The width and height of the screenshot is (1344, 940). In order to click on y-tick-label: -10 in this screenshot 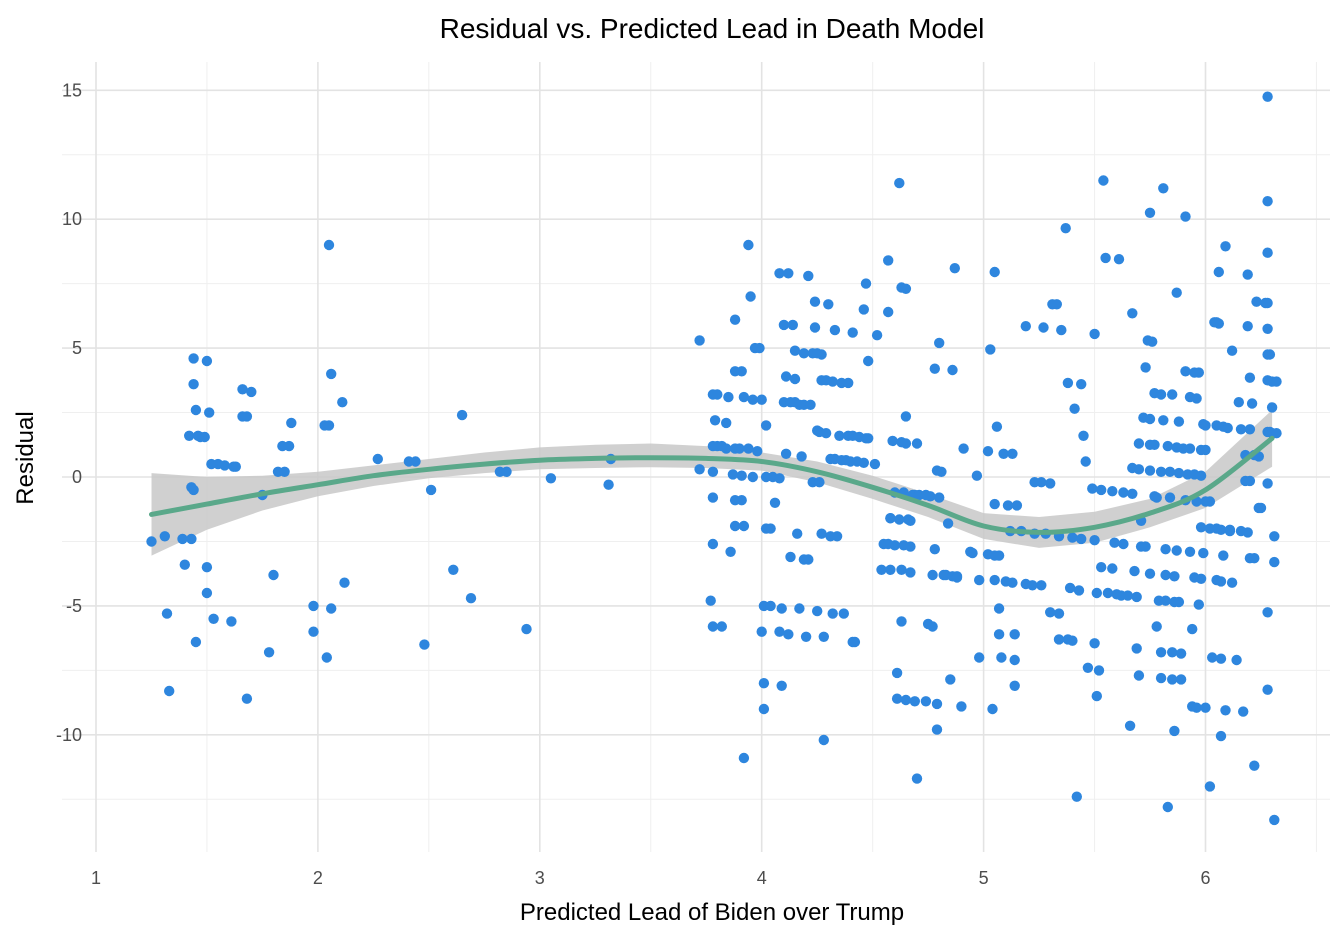, I will do `click(69, 735)`.